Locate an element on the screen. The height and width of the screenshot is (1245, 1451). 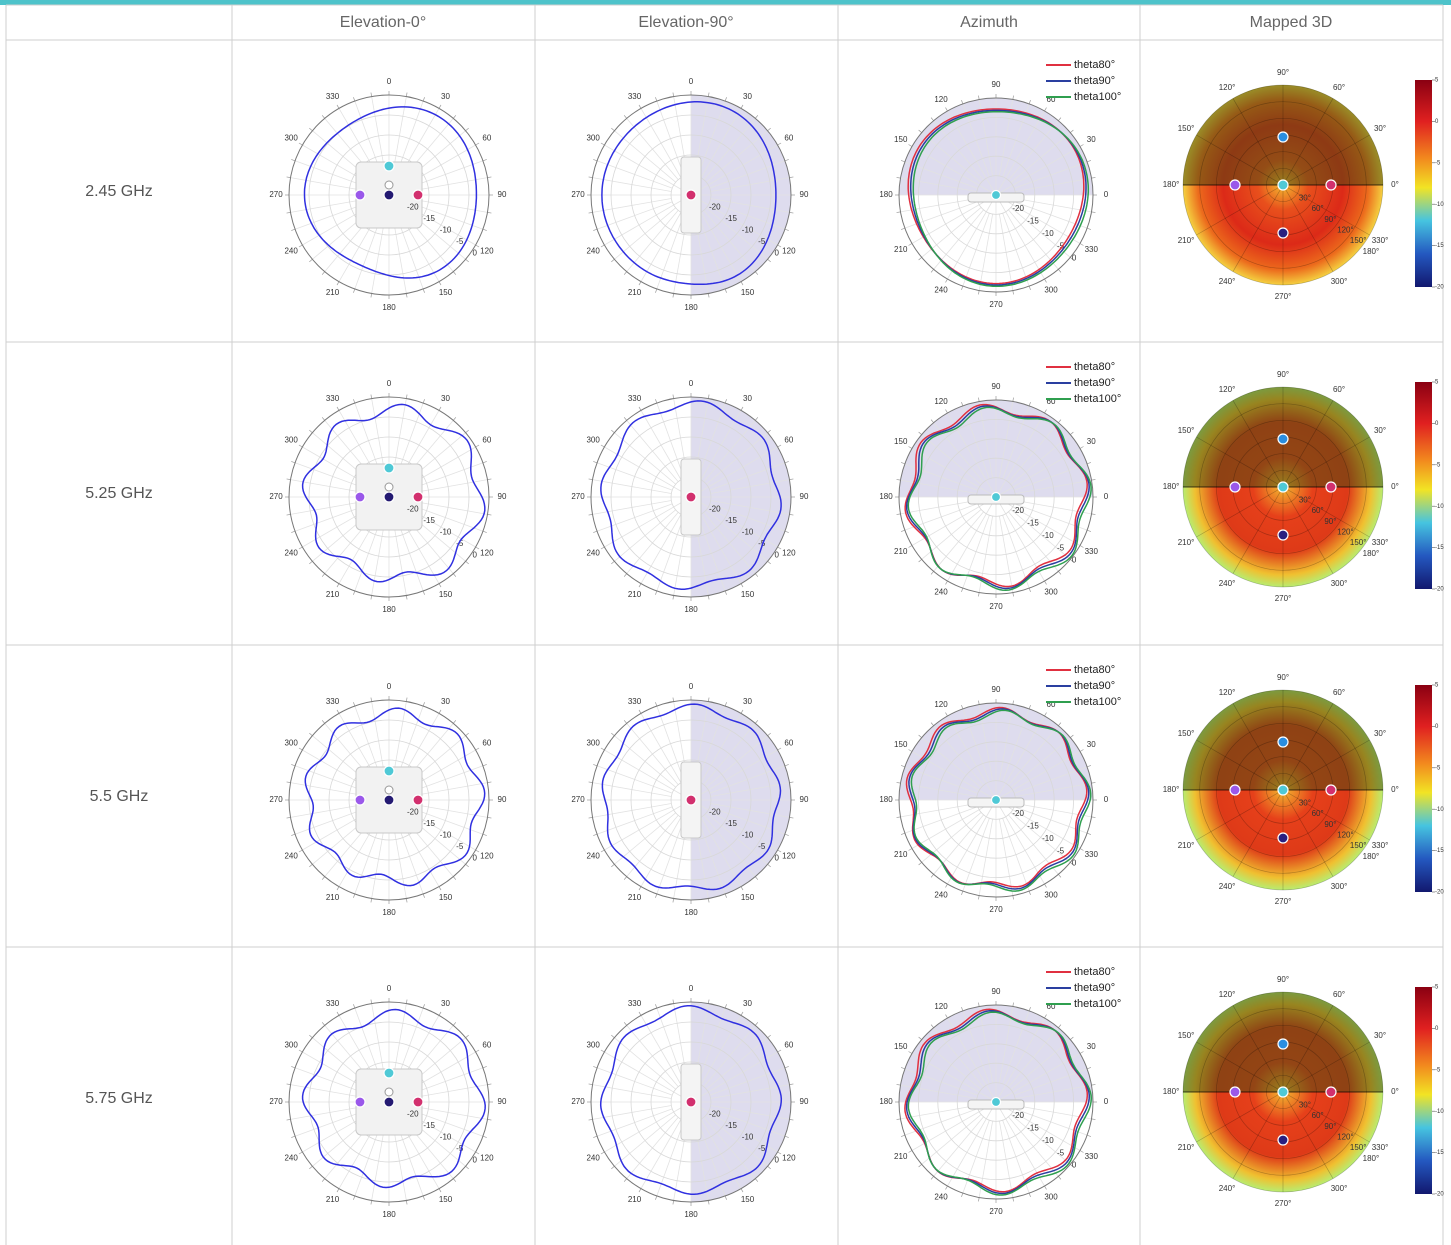
radial-label: -15 is located at coordinates (731, 218).